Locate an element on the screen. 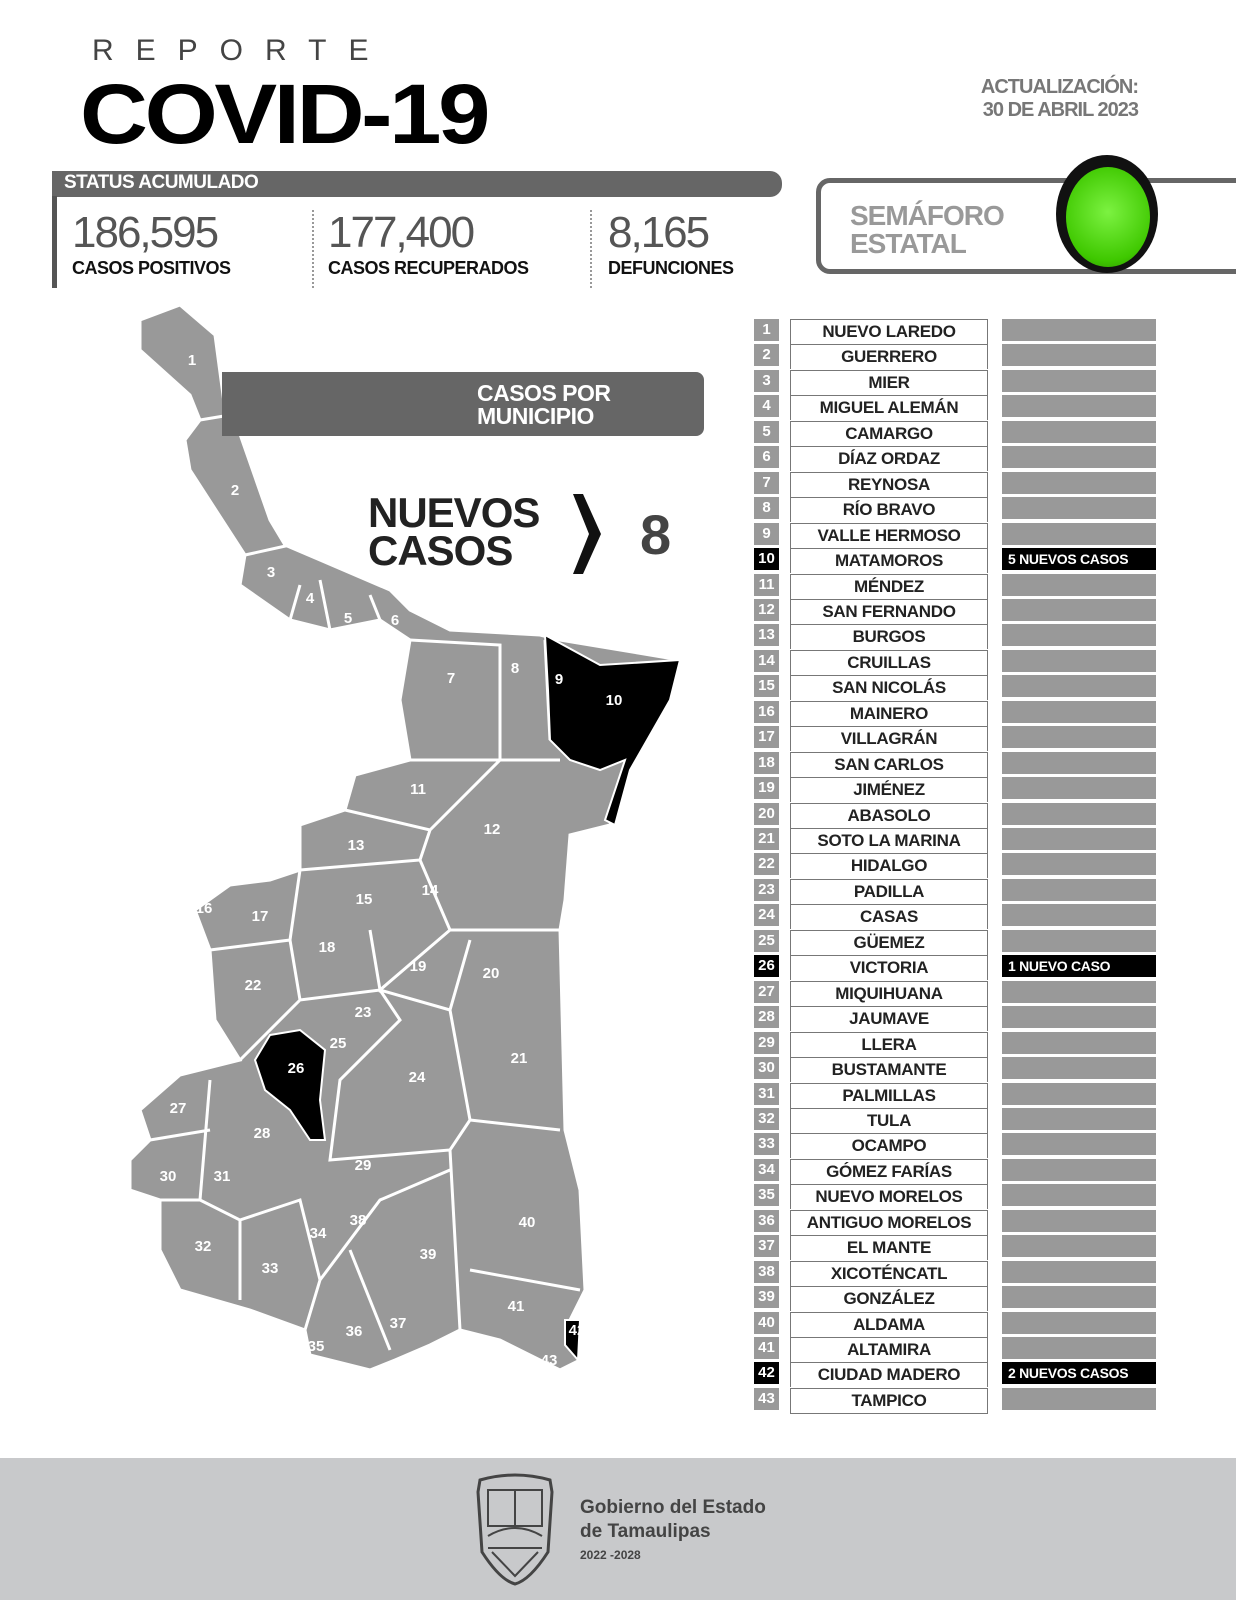  municipality-name: SAN CARLOS is located at coordinates (889, 764).